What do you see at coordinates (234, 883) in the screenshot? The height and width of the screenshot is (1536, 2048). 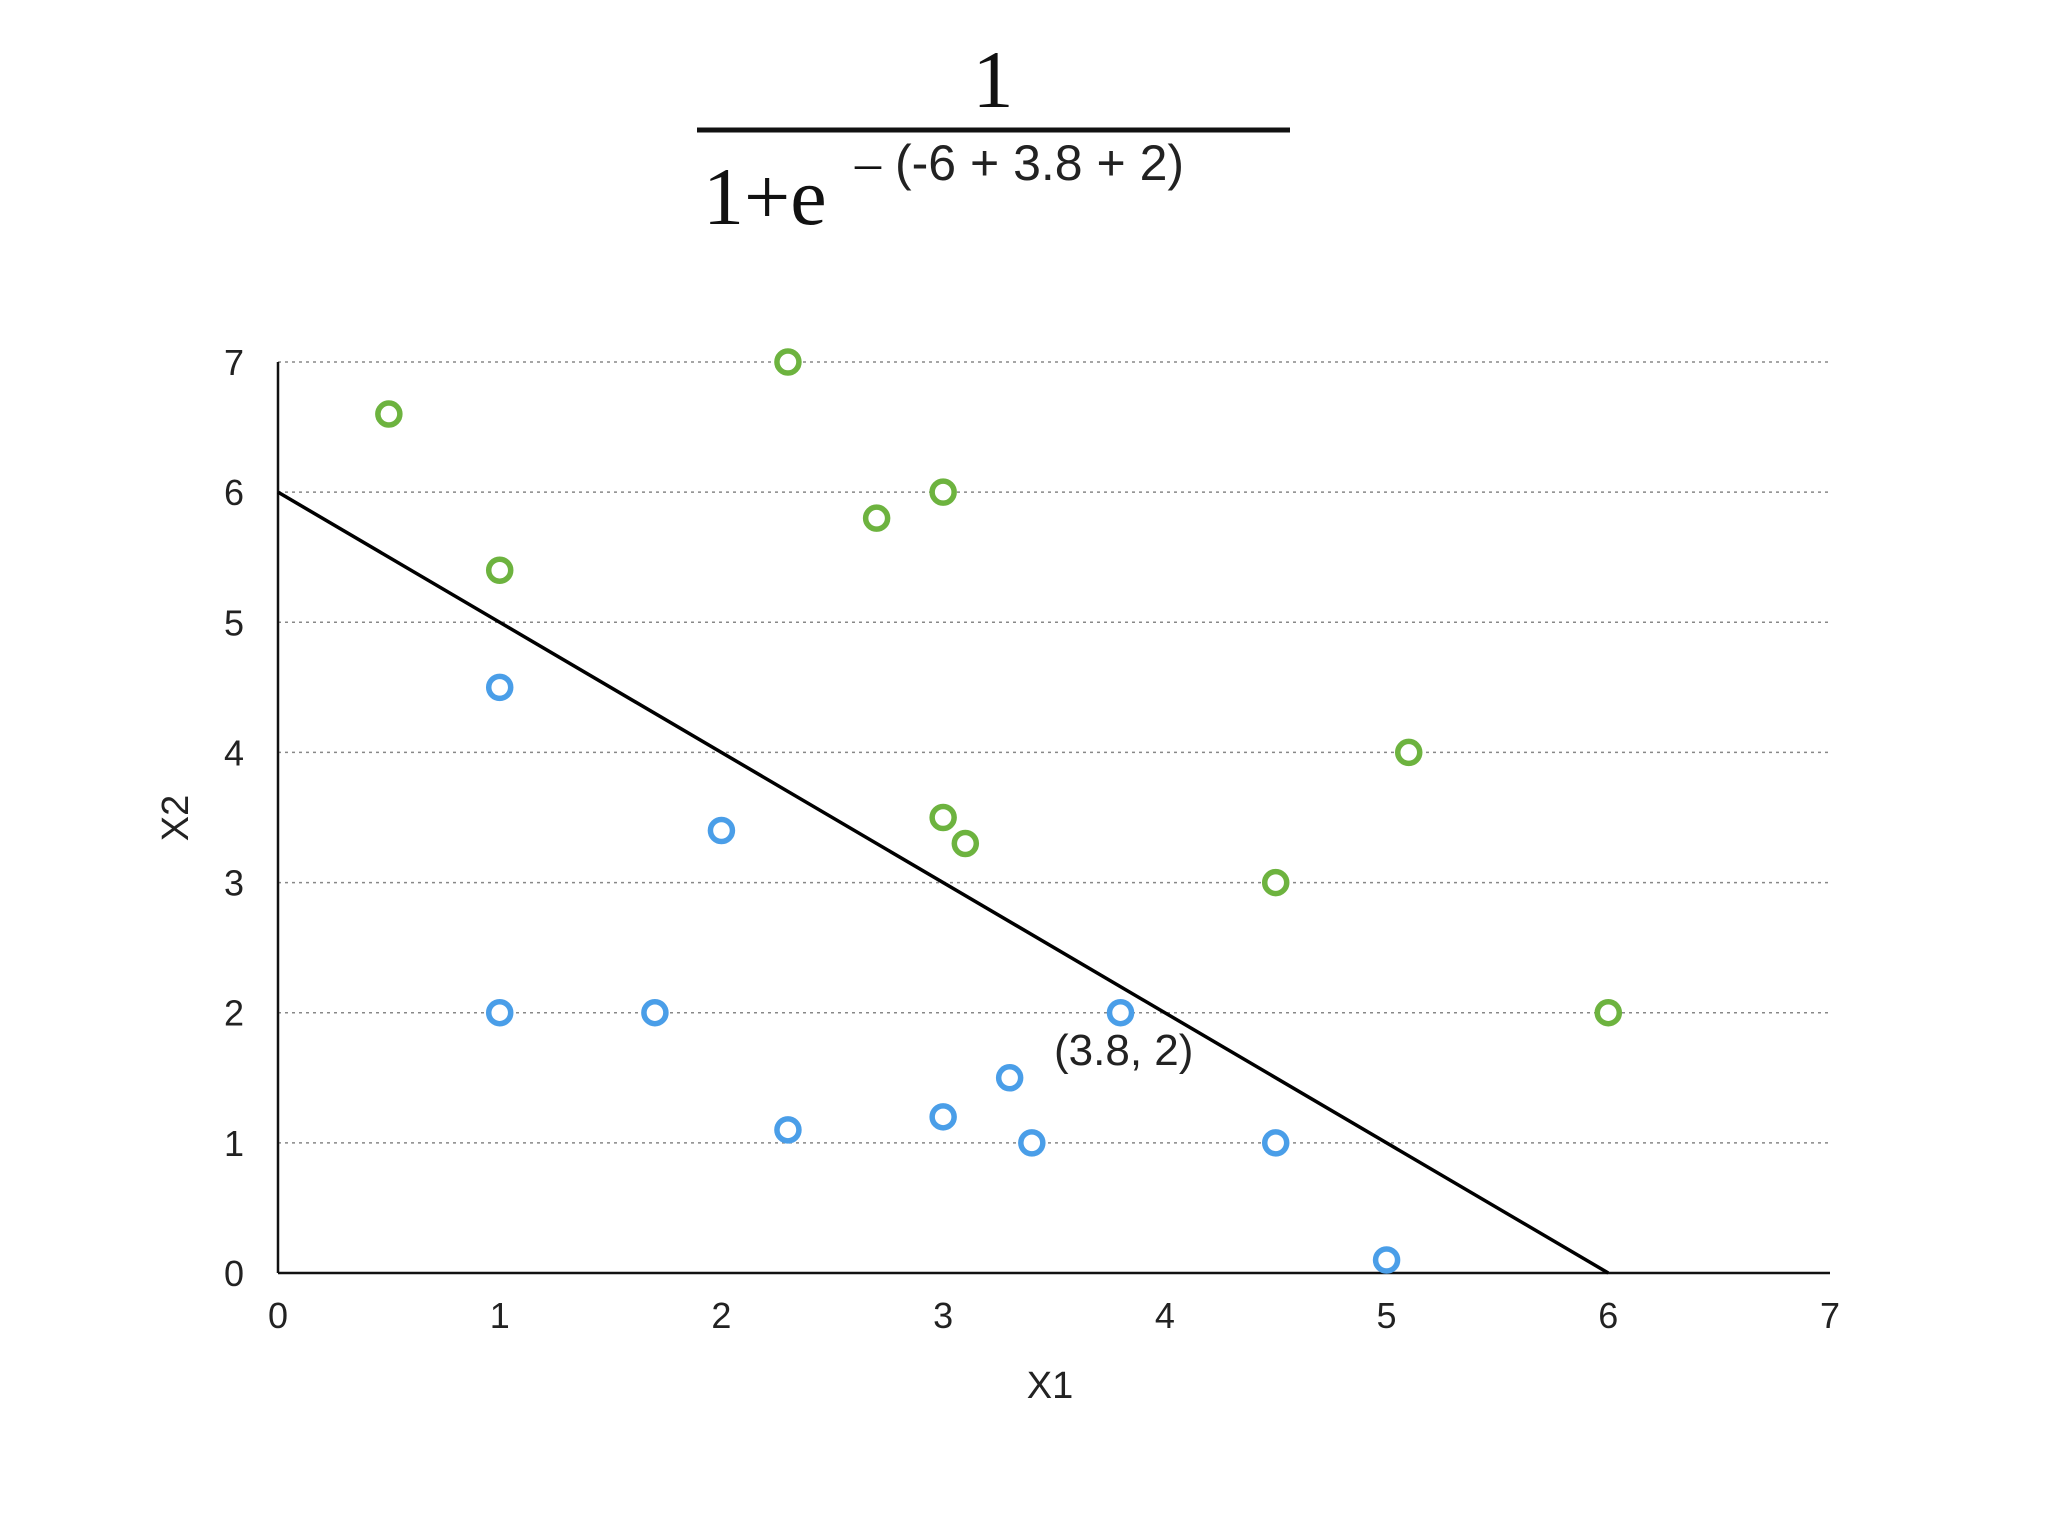 I see `y-tick-label: 3` at bounding box center [234, 883].